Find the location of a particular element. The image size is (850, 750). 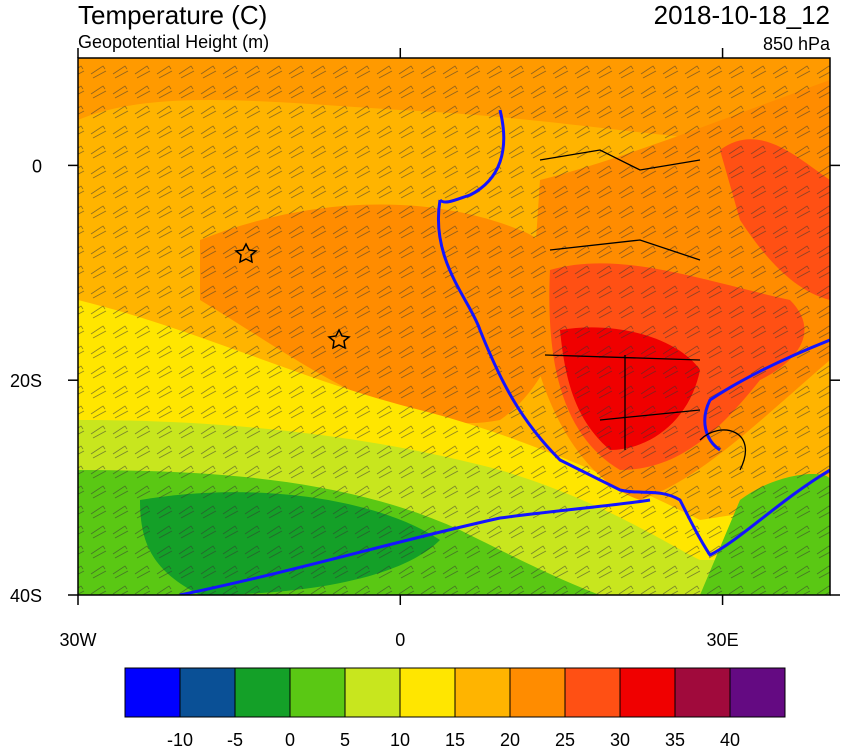

subtitle: Geopotential Height (m) is located at coordinates (173, 42).